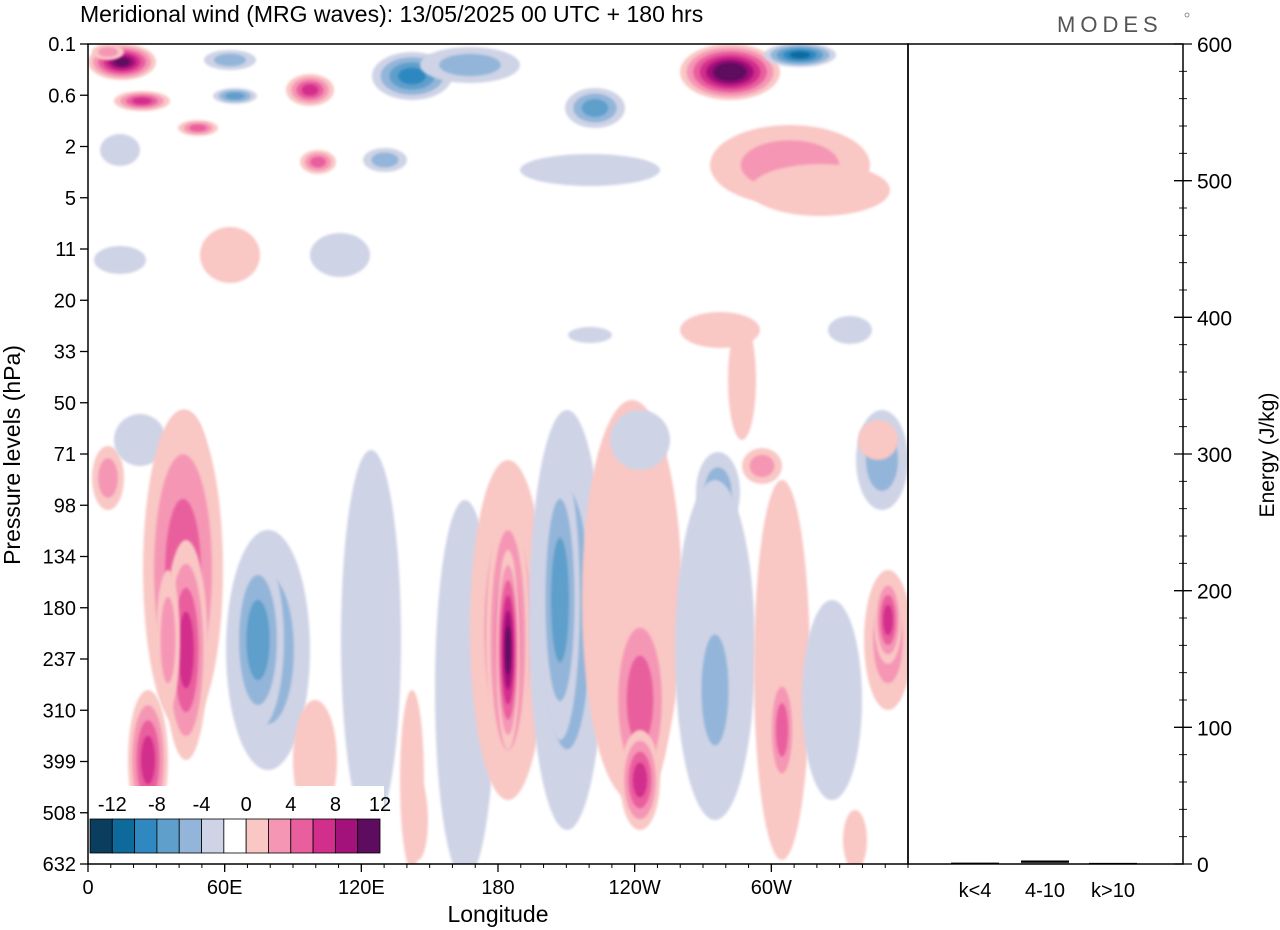  What do you see at coordinates (380, 805) in the screenshot?
I see `colorbar-label: 12` at bounding box center [380, 805].